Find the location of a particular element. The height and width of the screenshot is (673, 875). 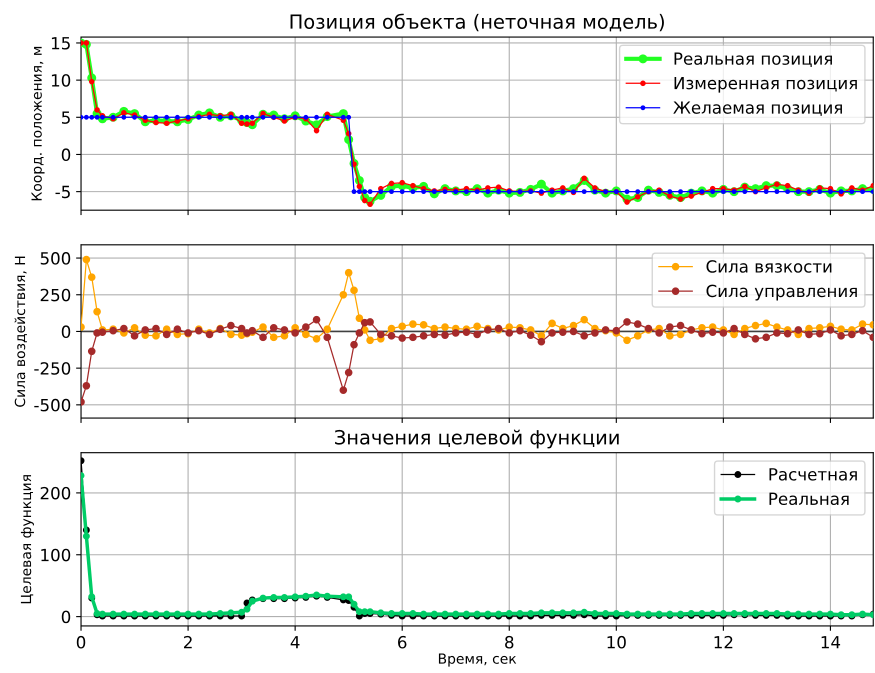

y-axis-title: Сила воздействия, Н is located at coordinates (20, 331).